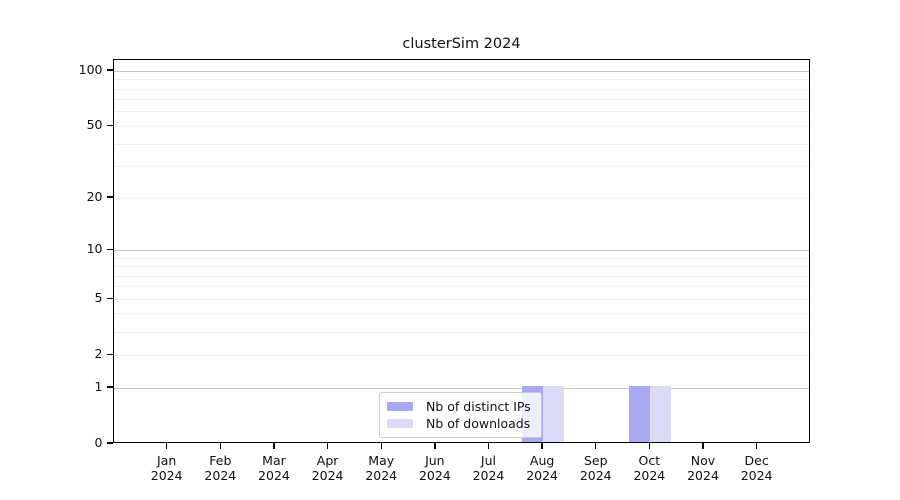 Image resolution: width=900 pixels, height=500 pixels. I want to click on legend-item-distinct-ips: Nb of distinct IPs, so click(460, 406).